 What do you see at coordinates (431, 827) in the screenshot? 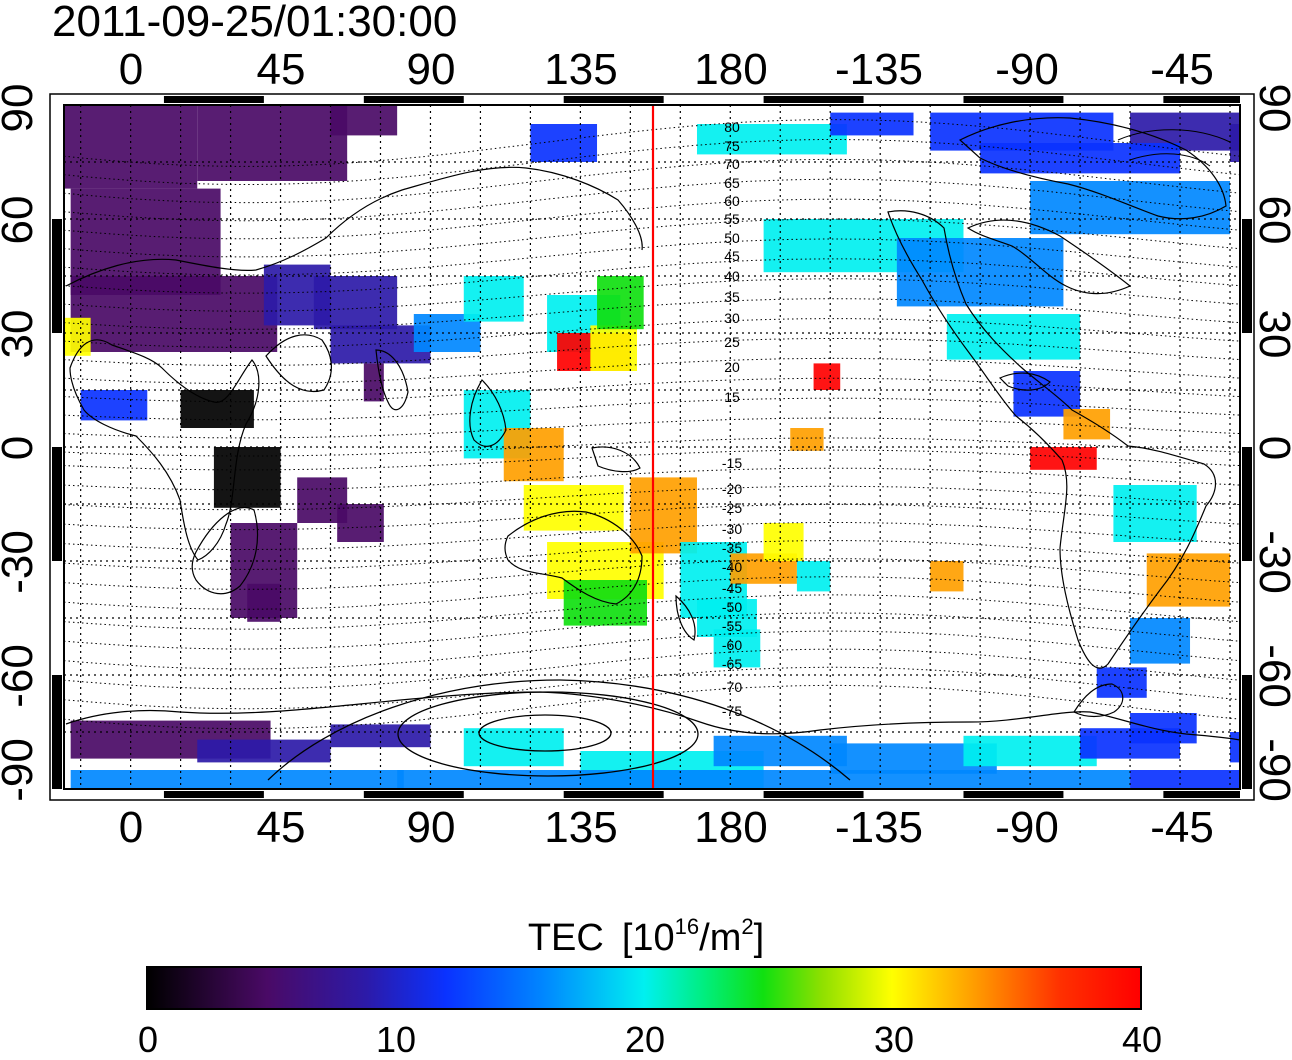
I see `lon-label-bottom: 90` at bounding box center [431, 827].